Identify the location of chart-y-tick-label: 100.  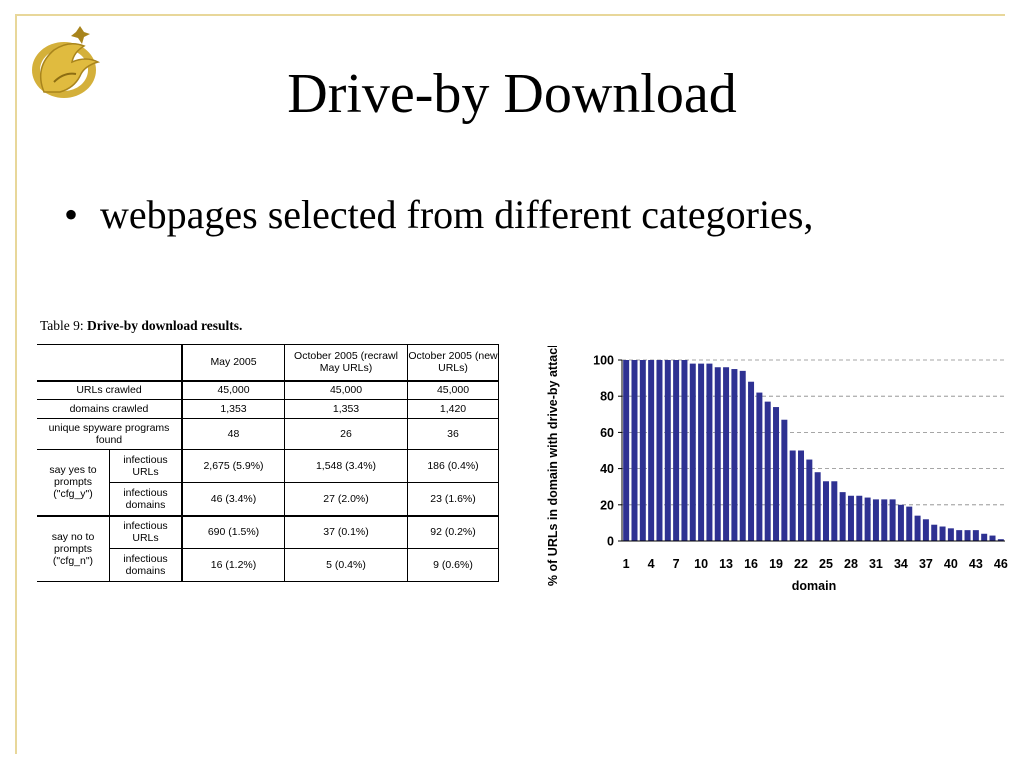
(603, 361).